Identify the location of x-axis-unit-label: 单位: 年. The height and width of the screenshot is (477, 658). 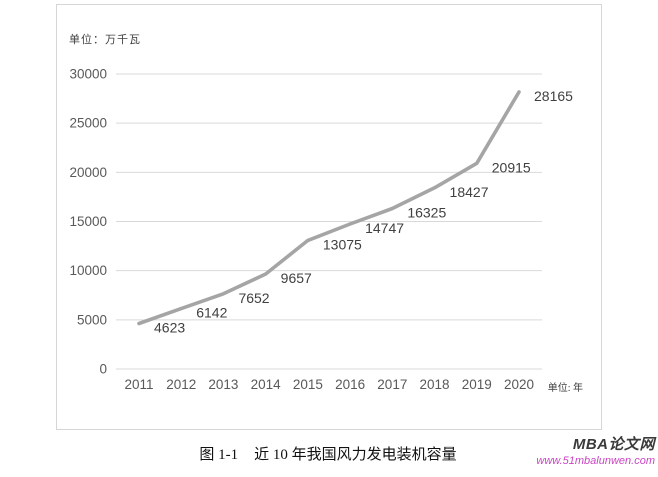
(565, 388).